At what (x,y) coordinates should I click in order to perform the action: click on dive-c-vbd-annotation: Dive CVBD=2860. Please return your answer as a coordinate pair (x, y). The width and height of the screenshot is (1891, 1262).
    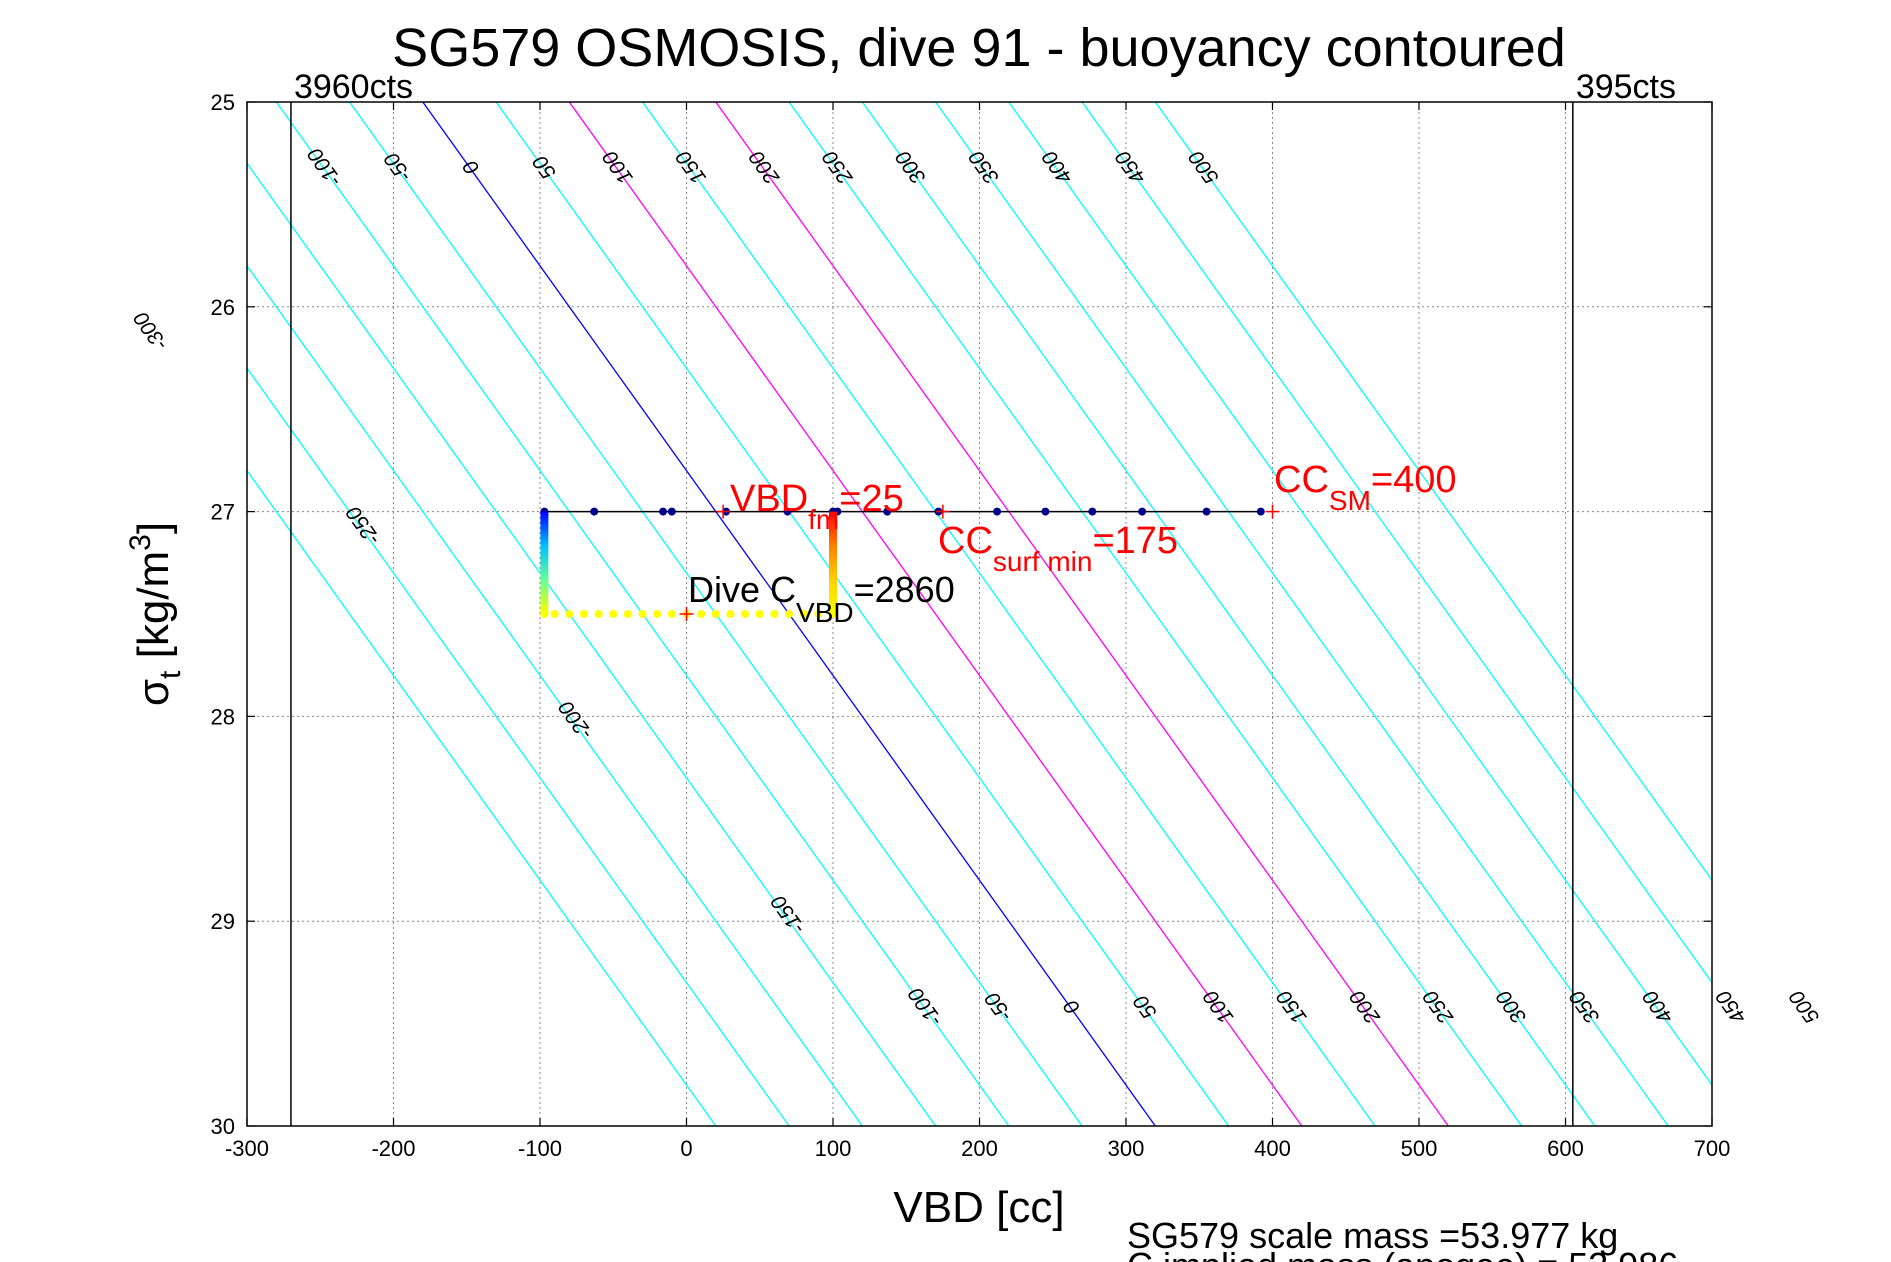
    Looking at the image, I should click on (821, 598).